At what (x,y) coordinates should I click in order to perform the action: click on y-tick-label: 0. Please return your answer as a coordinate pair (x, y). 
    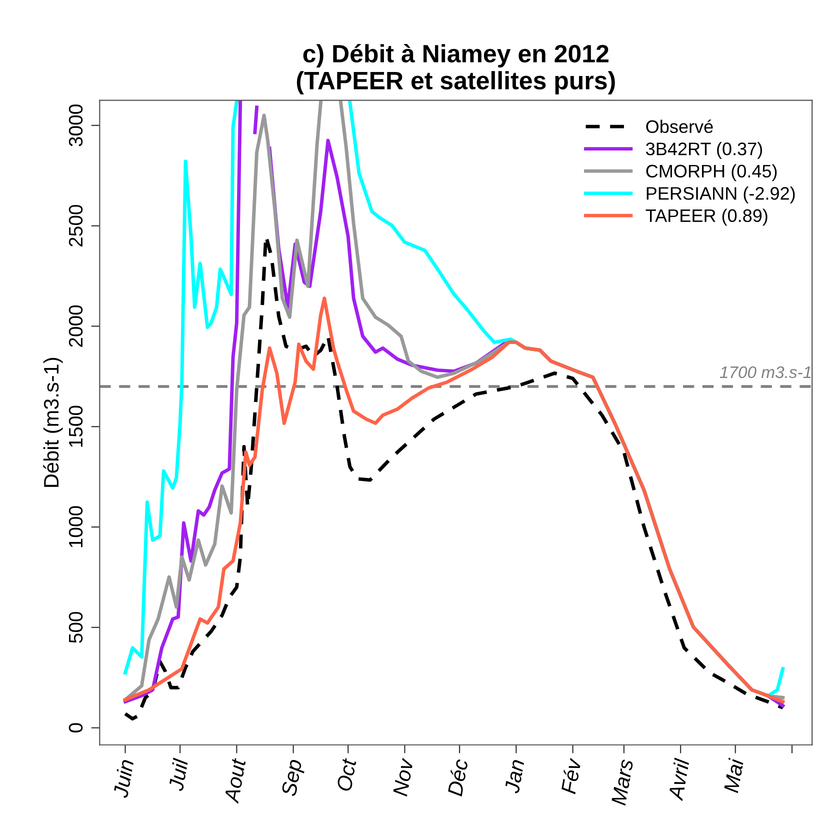
    Looking at the image, I should click on (75, 727).